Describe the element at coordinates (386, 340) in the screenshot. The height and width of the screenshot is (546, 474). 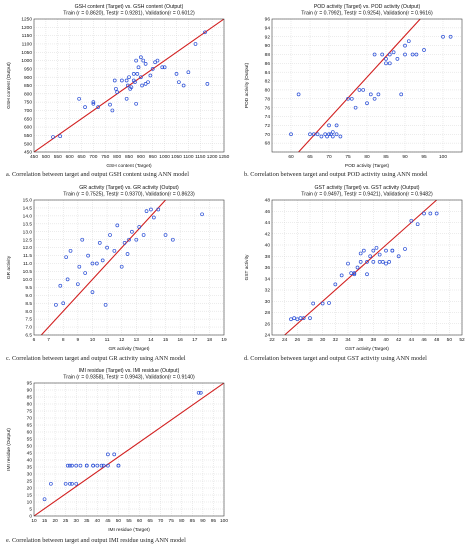
I see `x-tick-label: 40` at that location.